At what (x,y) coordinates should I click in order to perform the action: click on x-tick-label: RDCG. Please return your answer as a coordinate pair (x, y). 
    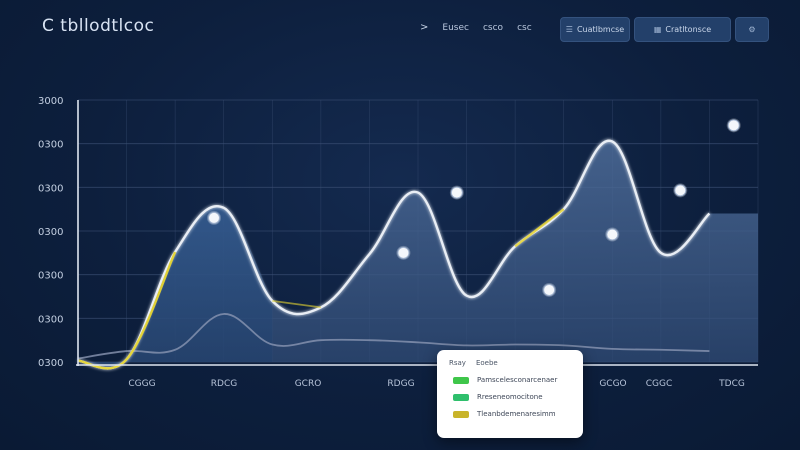
    Looking at the image, I should click on (224, 384).